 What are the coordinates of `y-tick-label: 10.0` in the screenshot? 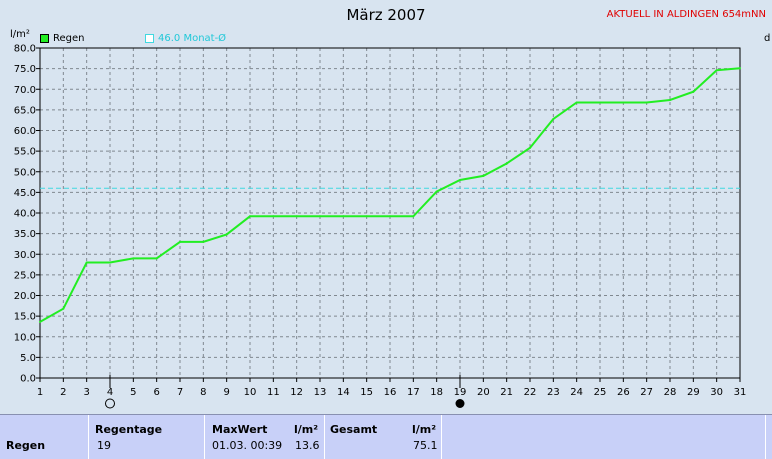 It's located at (25, 337).